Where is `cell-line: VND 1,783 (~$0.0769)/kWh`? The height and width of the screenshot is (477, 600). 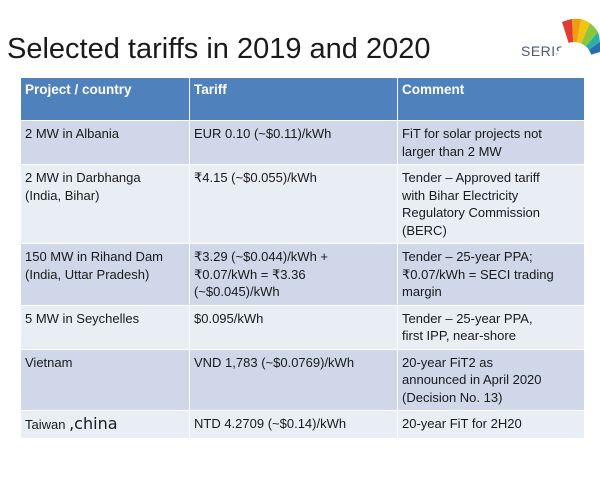 cell-line: VND 1,783 (~$0.0769)/kWh is located at coordinates (274, 362).